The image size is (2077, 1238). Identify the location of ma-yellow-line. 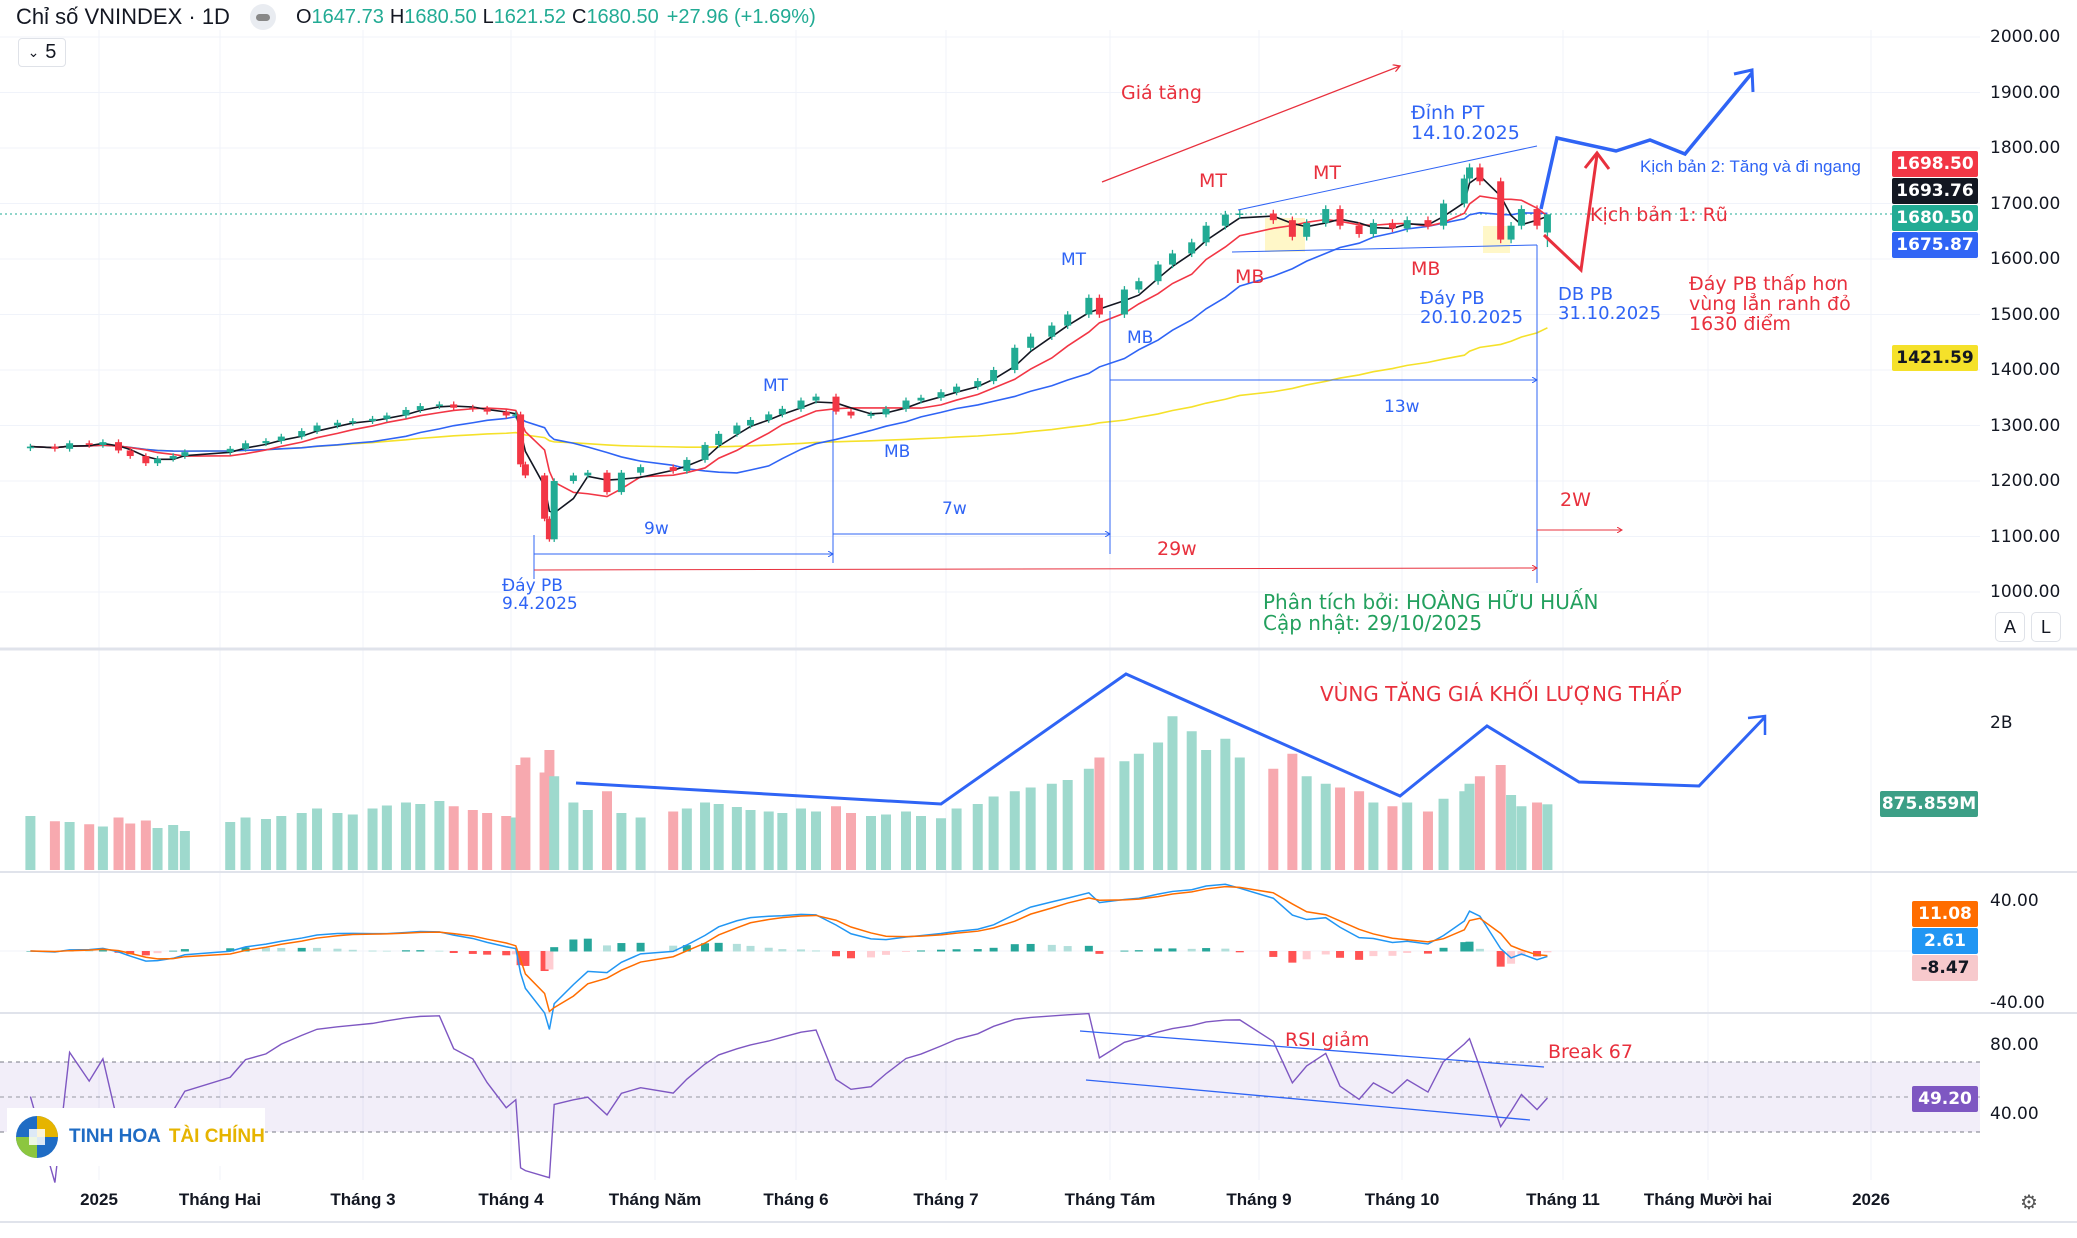
(789, 389).